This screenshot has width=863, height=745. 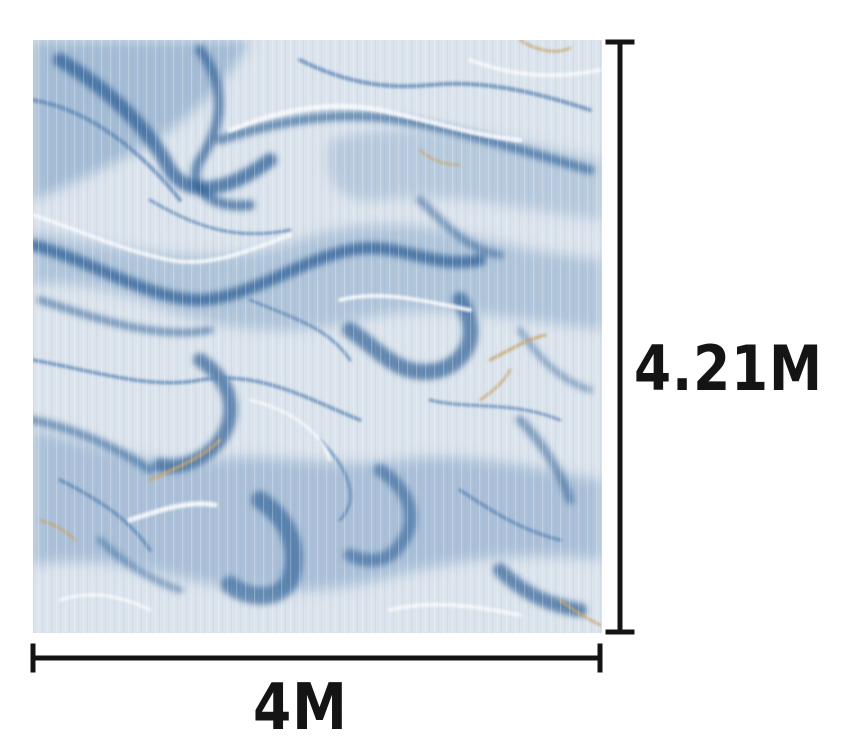 What do you see at coordinates (300, 708) in the screenshot?
I see `width-dimension-label: 4M` at bounding box center [300, 708].